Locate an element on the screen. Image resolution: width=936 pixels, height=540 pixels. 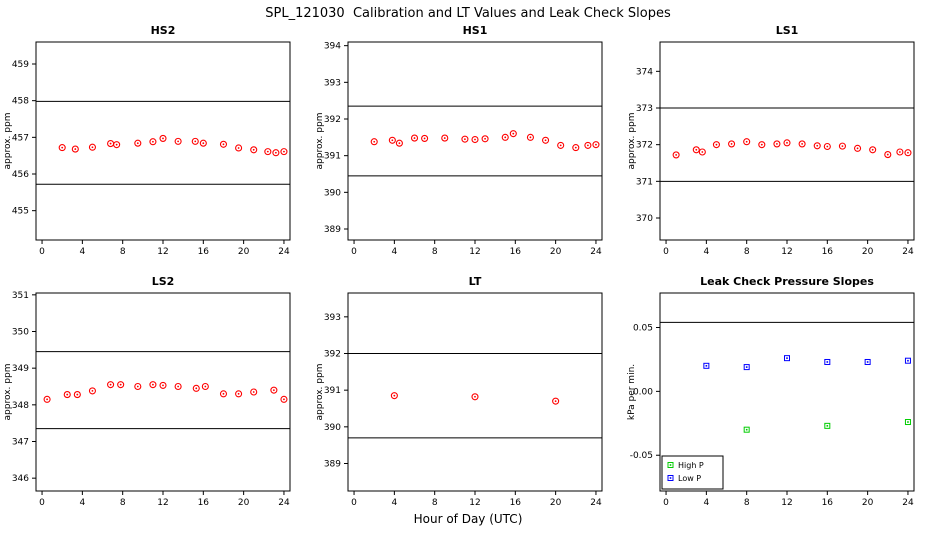
y-tick-label: 389 is located at coordinates (332, 465).